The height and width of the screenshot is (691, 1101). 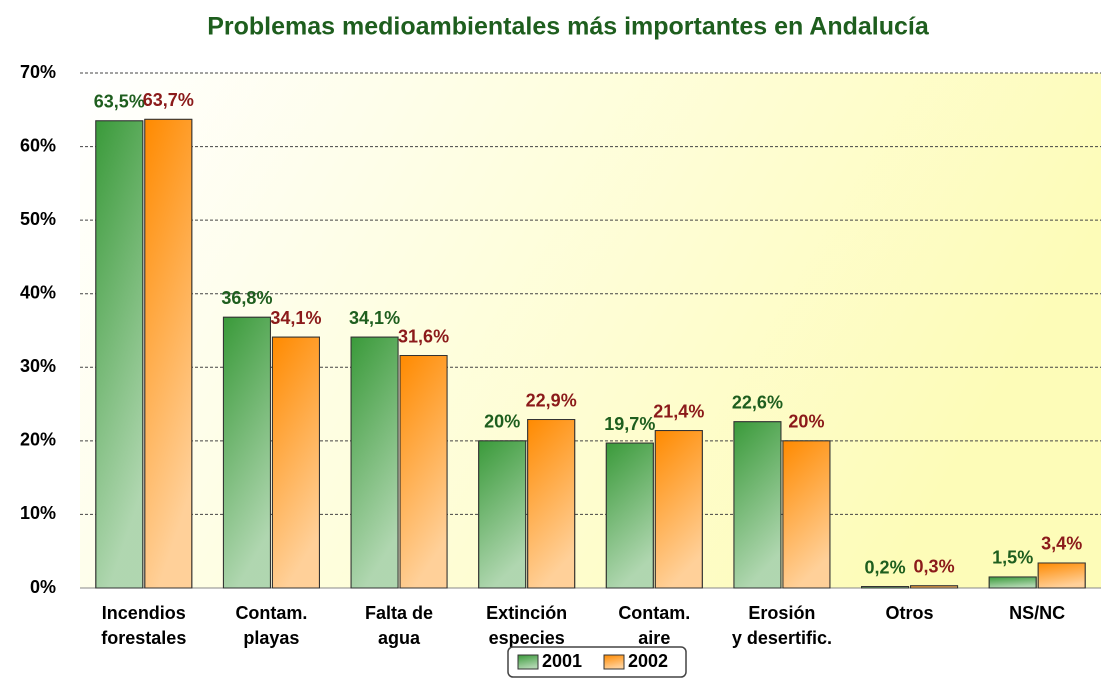 What do you see at coordinates (168, 100) in the screenshot?
I see `value-label: 63,7%` at bounding box center [168, 100].